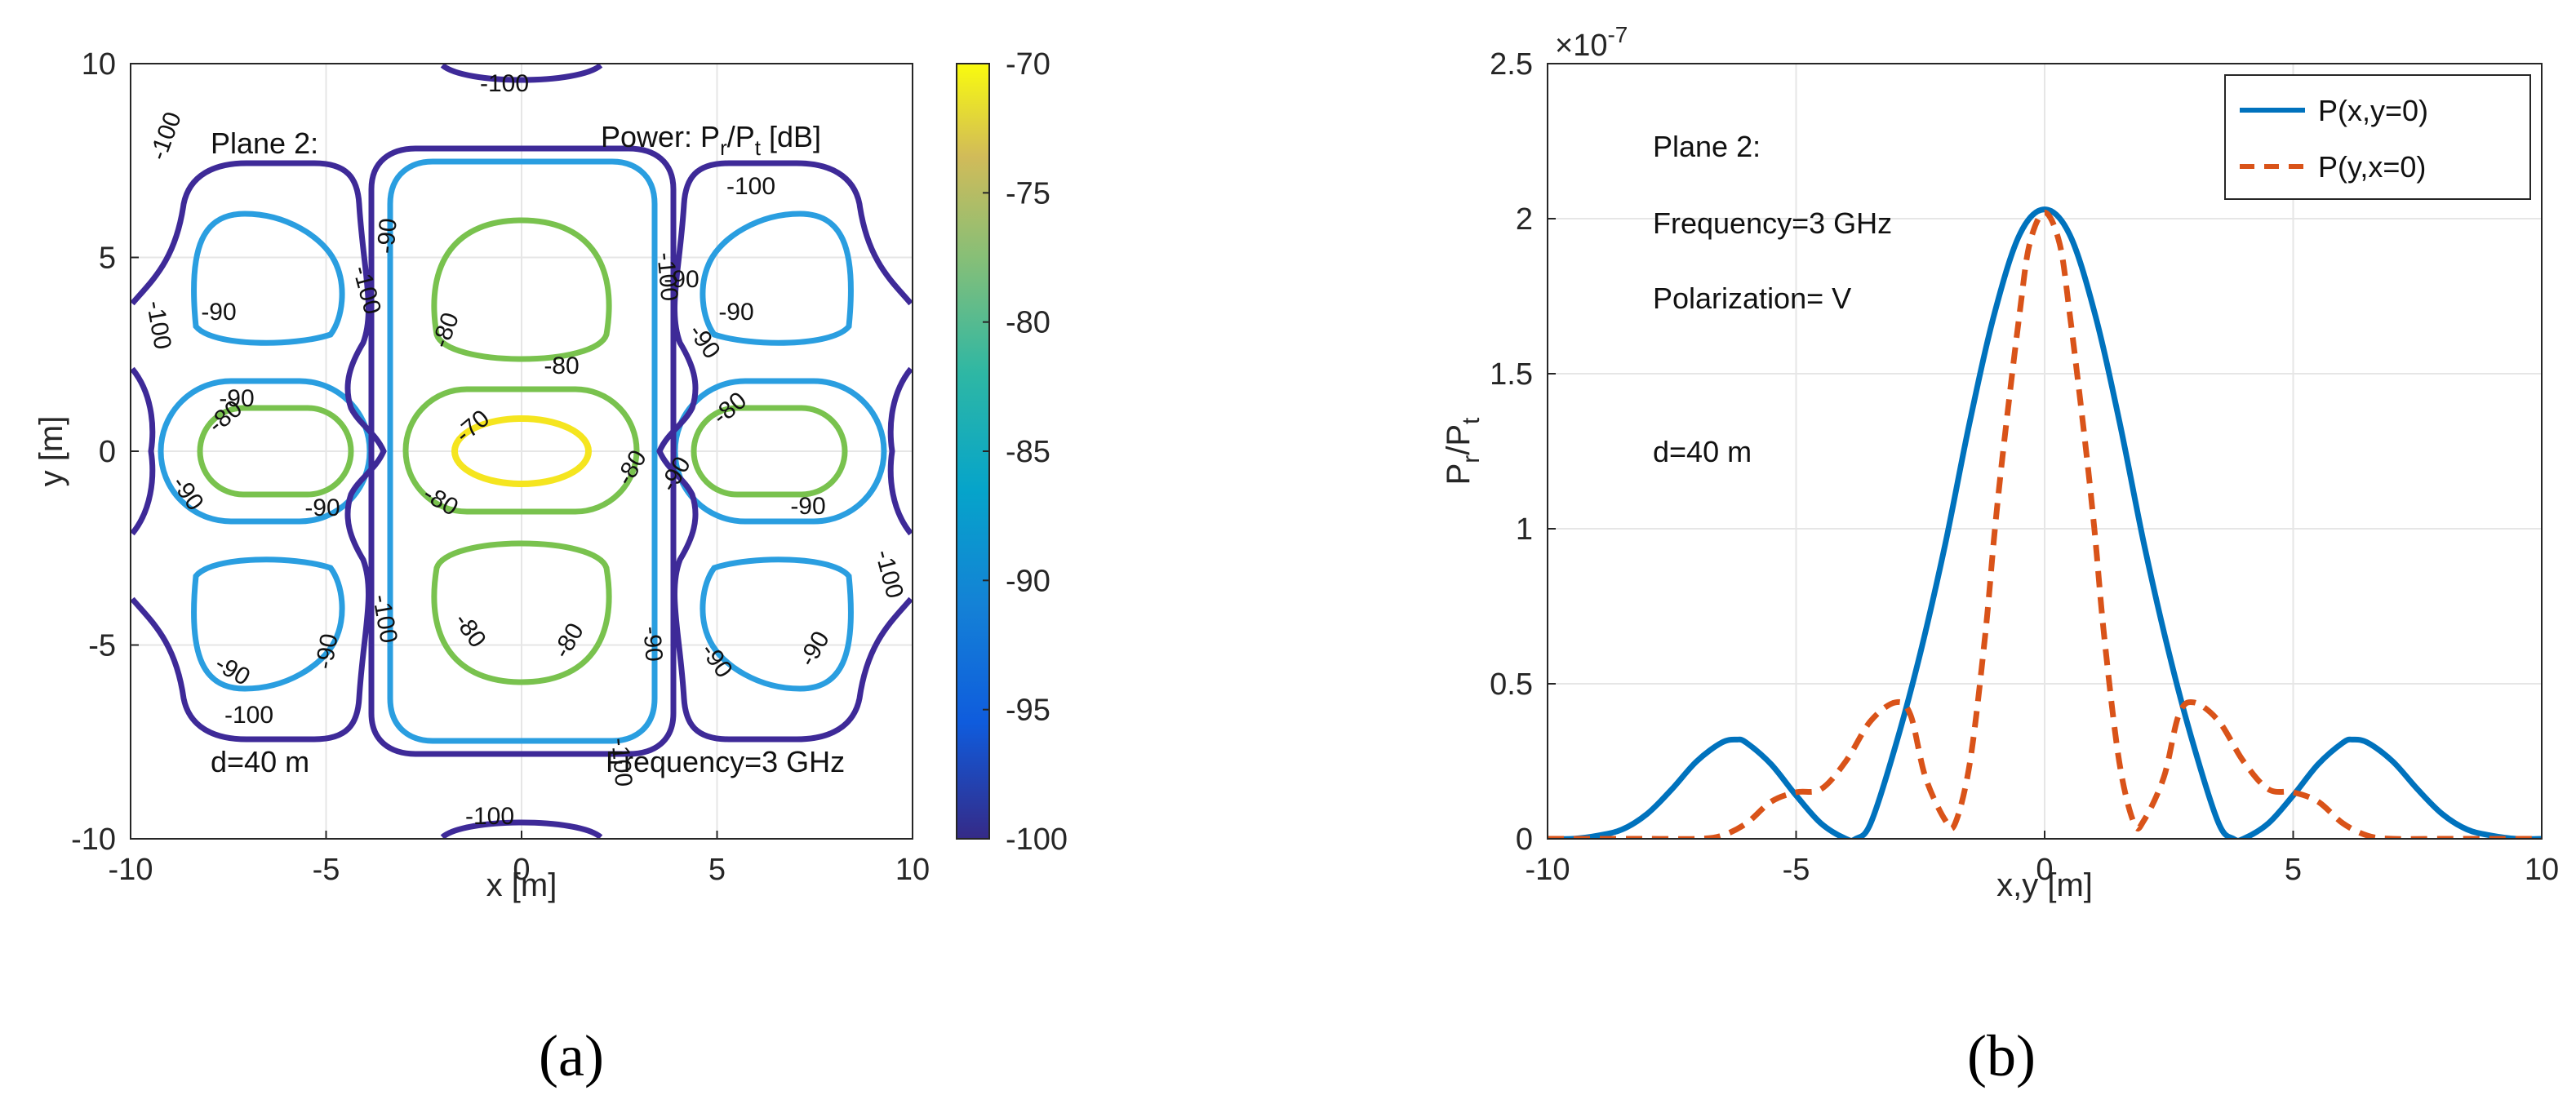 The width and height of the screenshot is (2576, 1104). What do you see at coordinates (2293, 870) in the screenshot?
I see `line-x-tick-label: 5` at bounding box center [2293, 870].